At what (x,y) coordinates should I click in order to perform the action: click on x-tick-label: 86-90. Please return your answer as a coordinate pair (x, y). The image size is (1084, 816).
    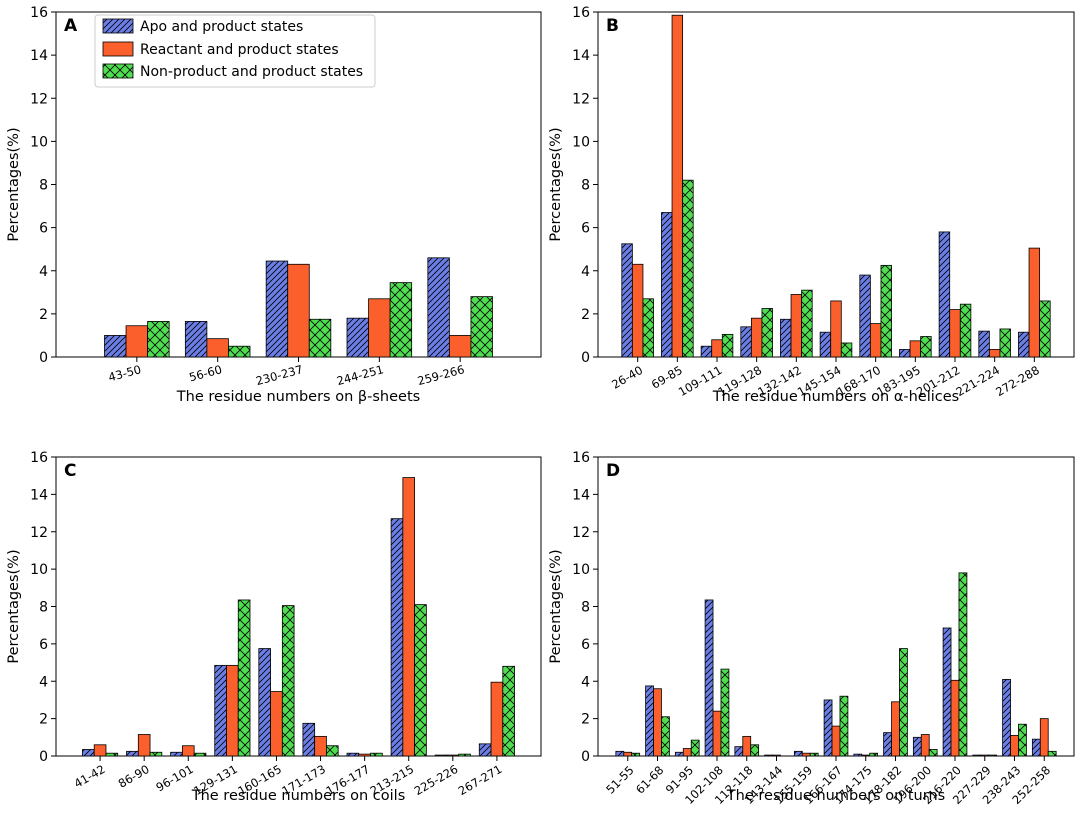
    Looking at the image, I should click on (134, 776).